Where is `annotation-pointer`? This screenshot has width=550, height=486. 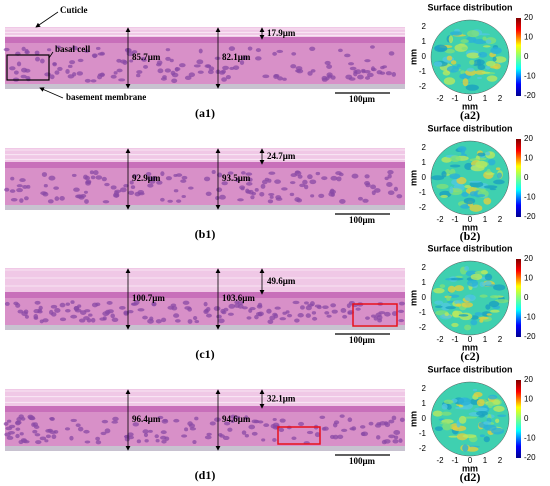 annotation-pointer is located at coordinates (51, 93).